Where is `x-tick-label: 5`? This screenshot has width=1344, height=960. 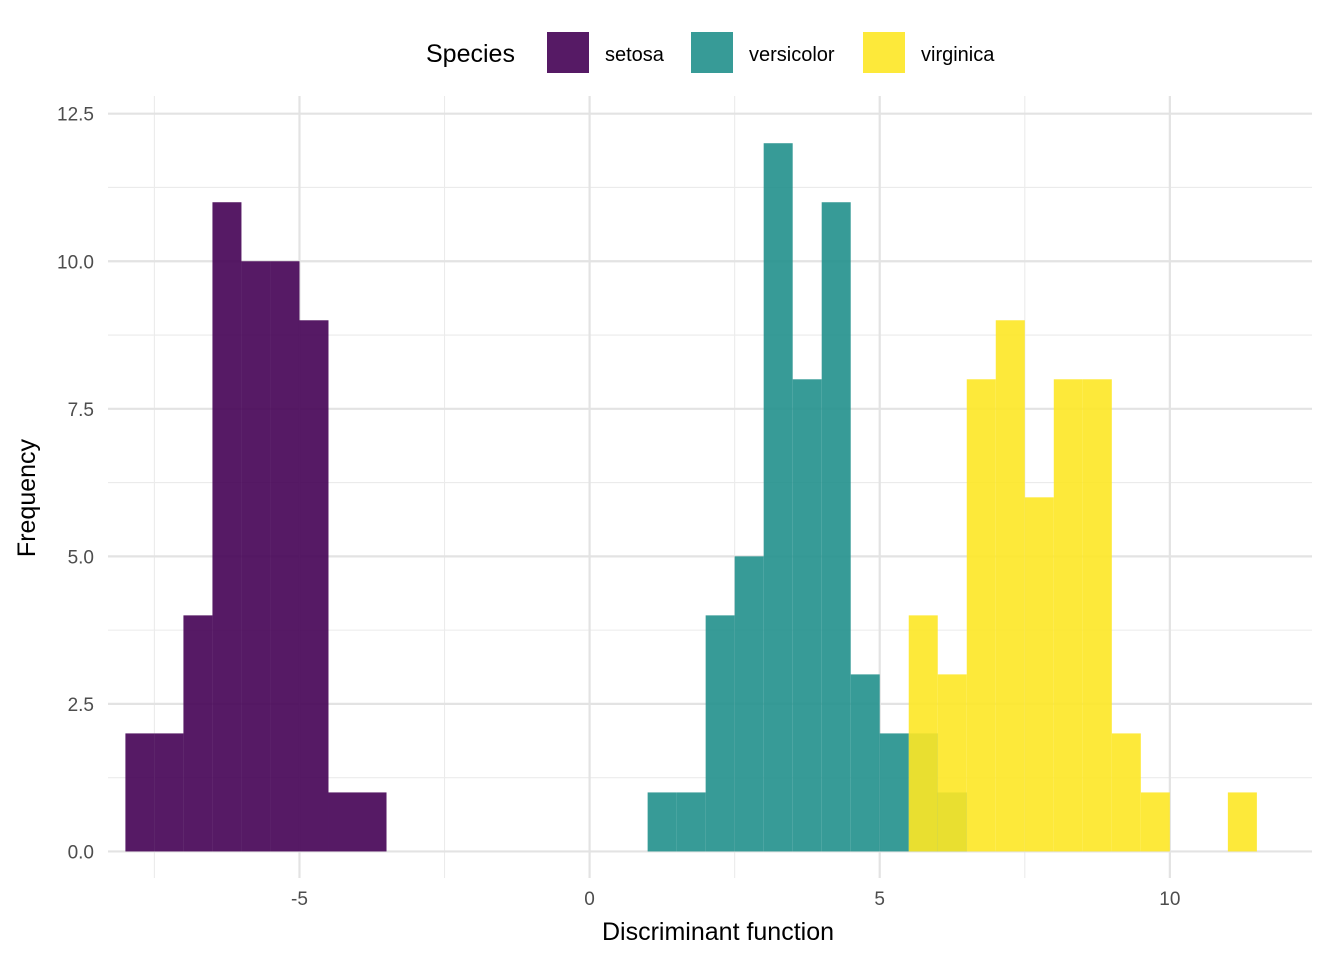
x-tick-label: 5 is located at coordinates (879, 899).